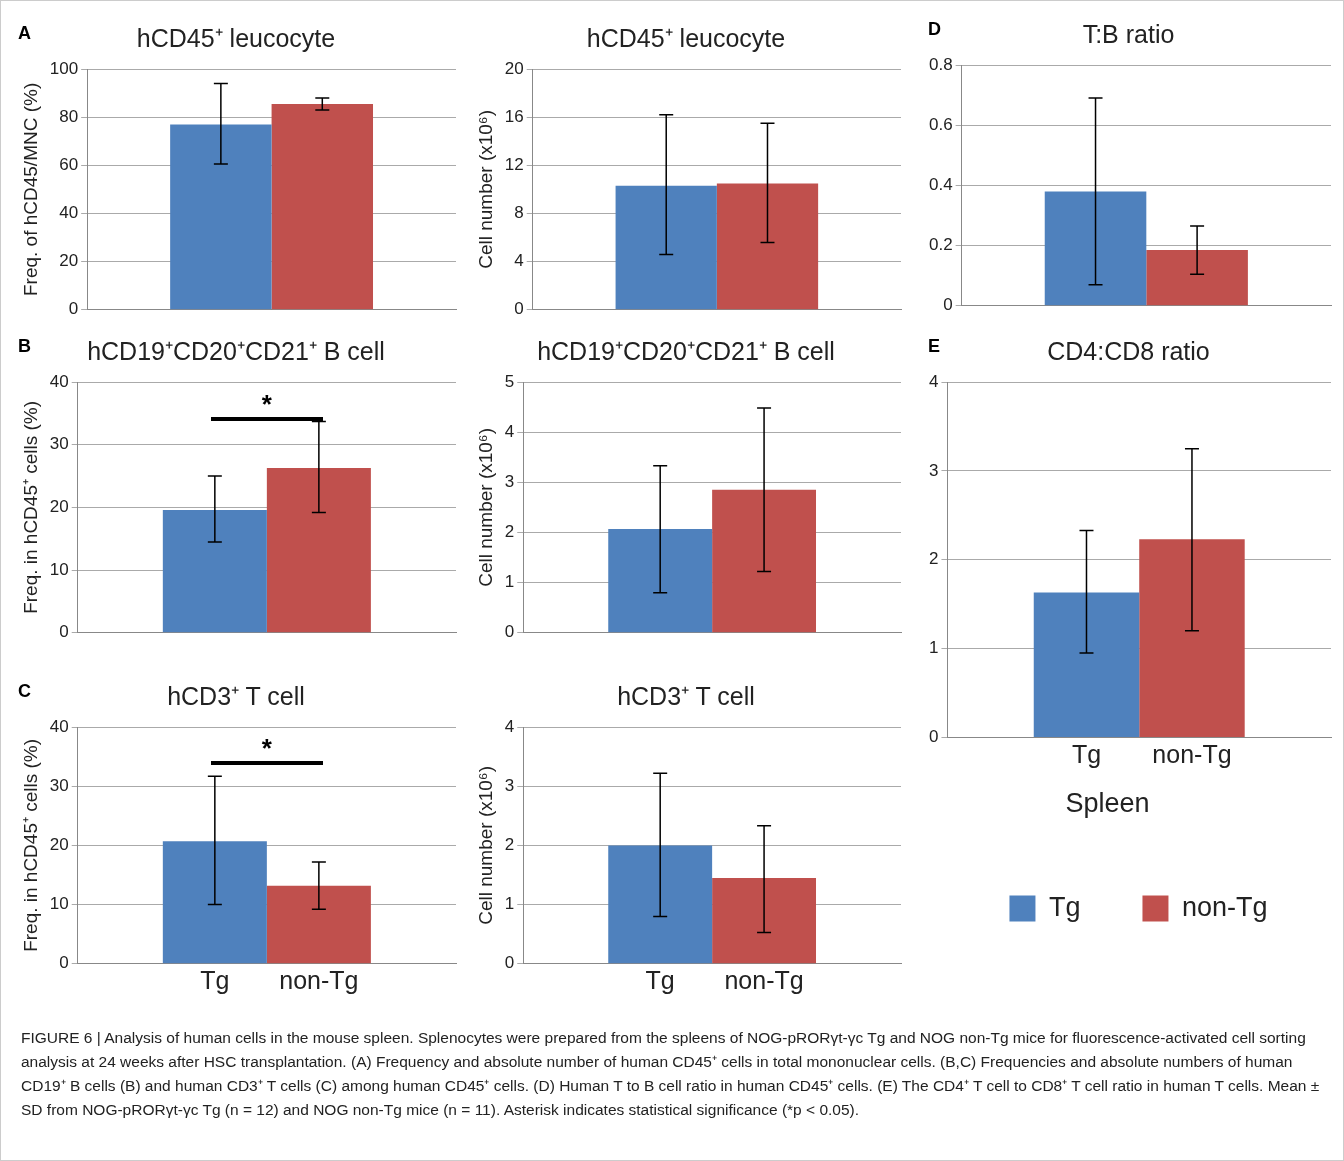 This screenshot has height=1161, width=1344. What do you see at coordinates (934, 346) in the screenshot?
I see `text: E` at bounding box center [934, 346].